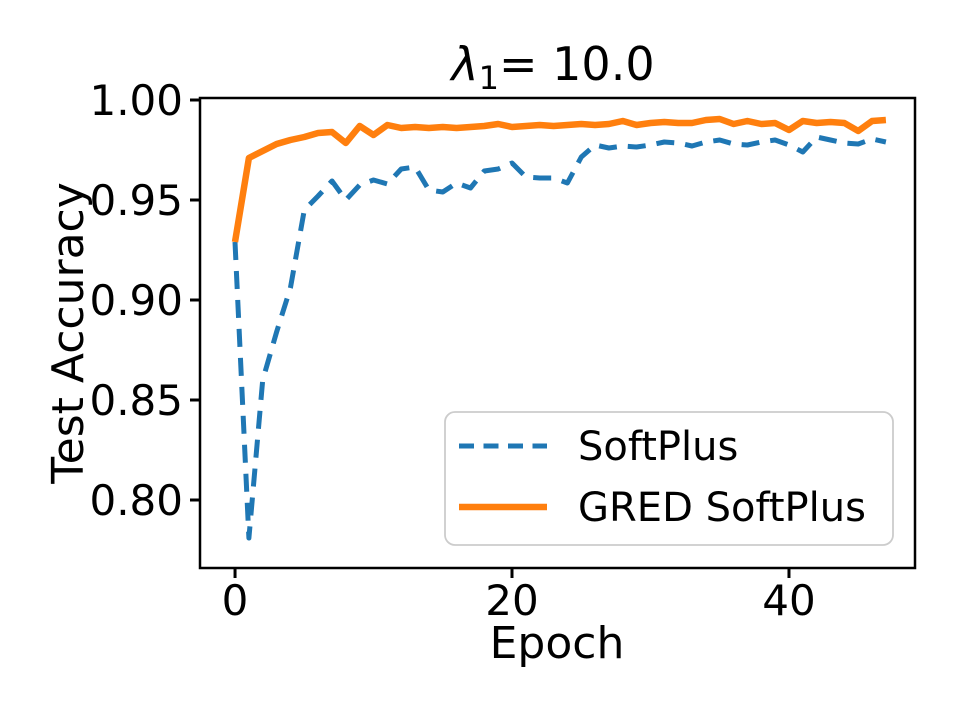  I want to click on legend-label-softplus: SoftPlus, so click(658, 447).